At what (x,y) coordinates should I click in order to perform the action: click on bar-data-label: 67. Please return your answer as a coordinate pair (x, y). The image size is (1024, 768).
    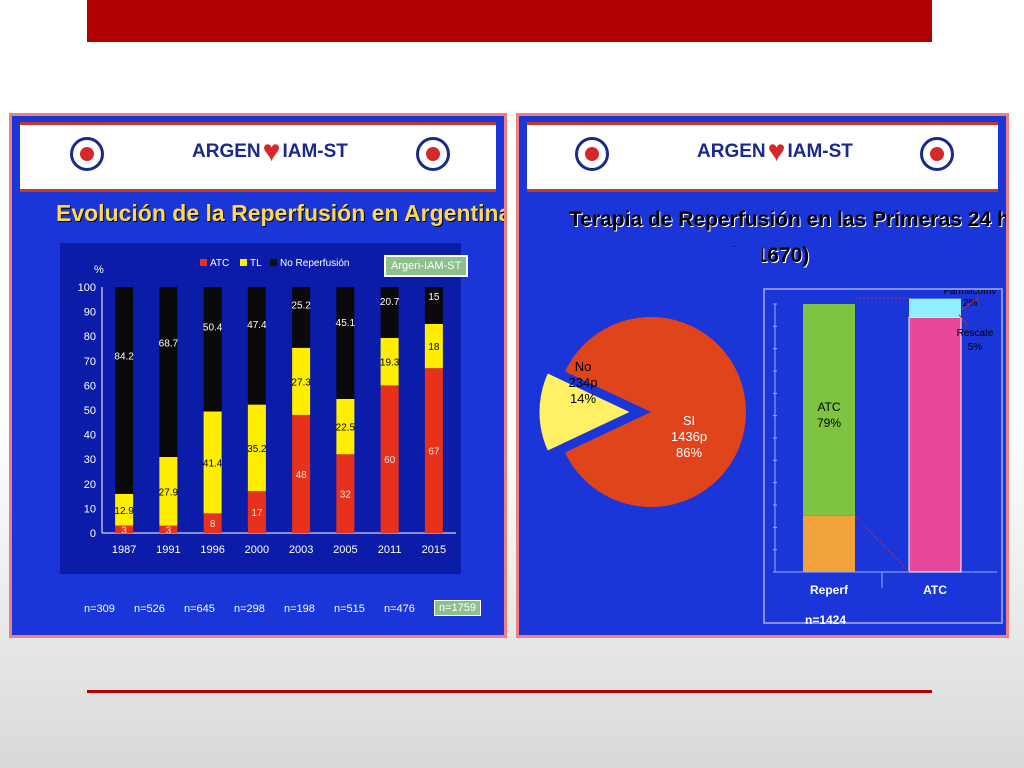
    Looking at the image, I should click on (434, 452).